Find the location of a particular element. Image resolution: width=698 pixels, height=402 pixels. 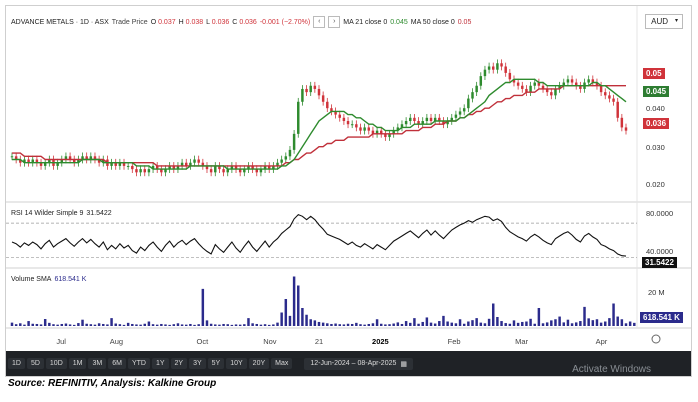

settings-circle-icon is located at coordinates (656, 339).